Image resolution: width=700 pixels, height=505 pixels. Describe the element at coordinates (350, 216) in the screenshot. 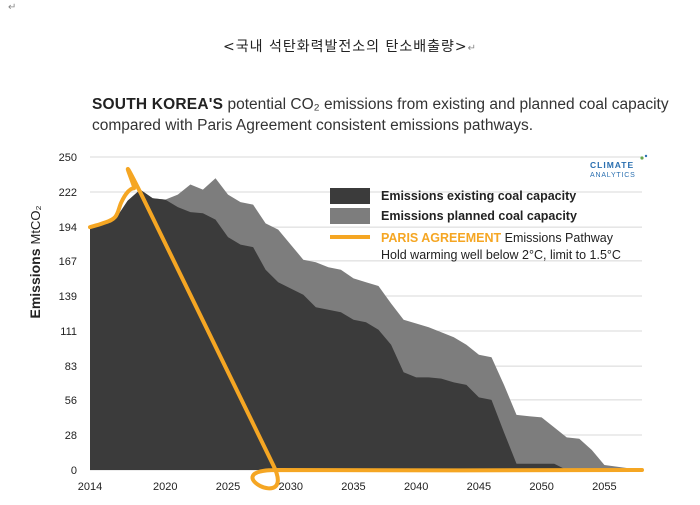

I see `legend-swatch-planned` at that location.